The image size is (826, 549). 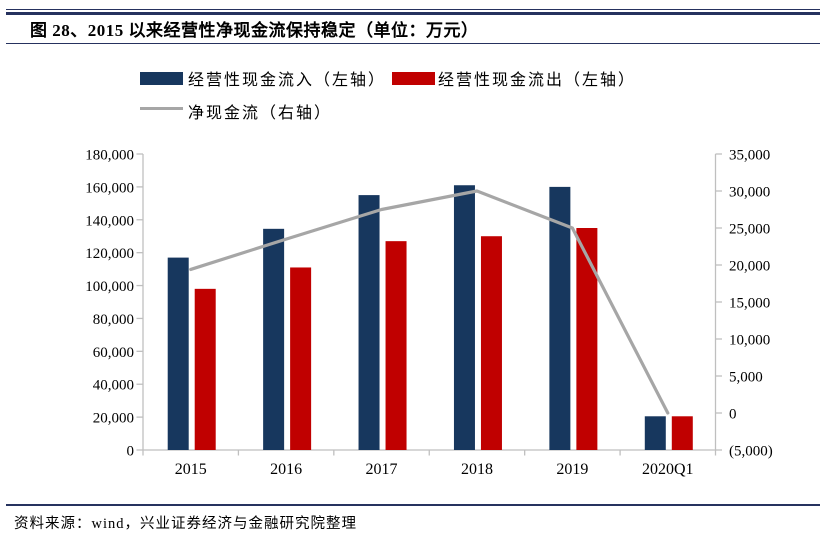 I want to click on x-axis-label-2019: 2019, so click(x=572, y=469).